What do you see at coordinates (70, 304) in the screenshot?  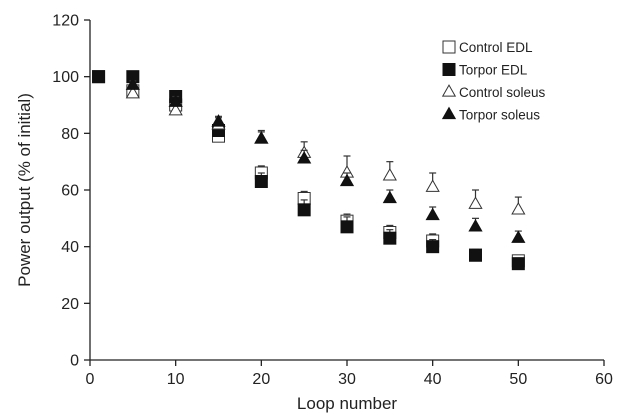 I see `y-tick-label: 20` at bounding box center [70, 304].